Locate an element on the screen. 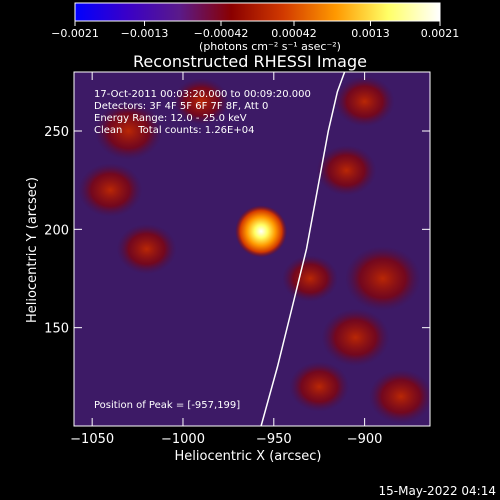 The height and width of the screenshot is (500, 500). colorbar-tick-label: −0.0021 is located at coordinates (75, 33).